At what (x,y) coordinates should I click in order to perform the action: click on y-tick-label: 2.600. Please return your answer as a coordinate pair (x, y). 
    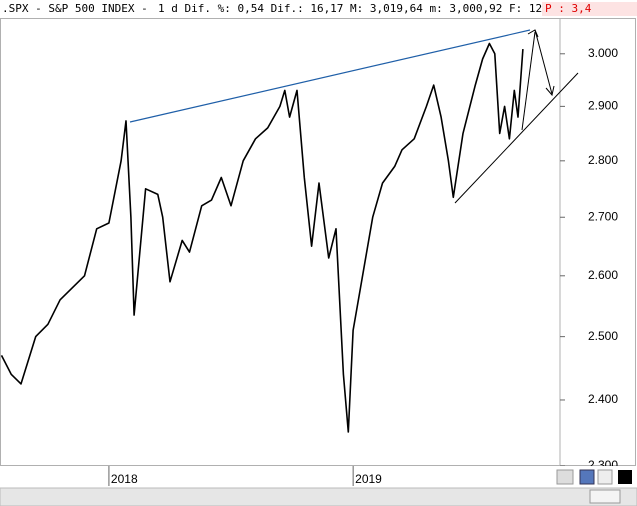
    Looking at the image, I should click on (603, 275).